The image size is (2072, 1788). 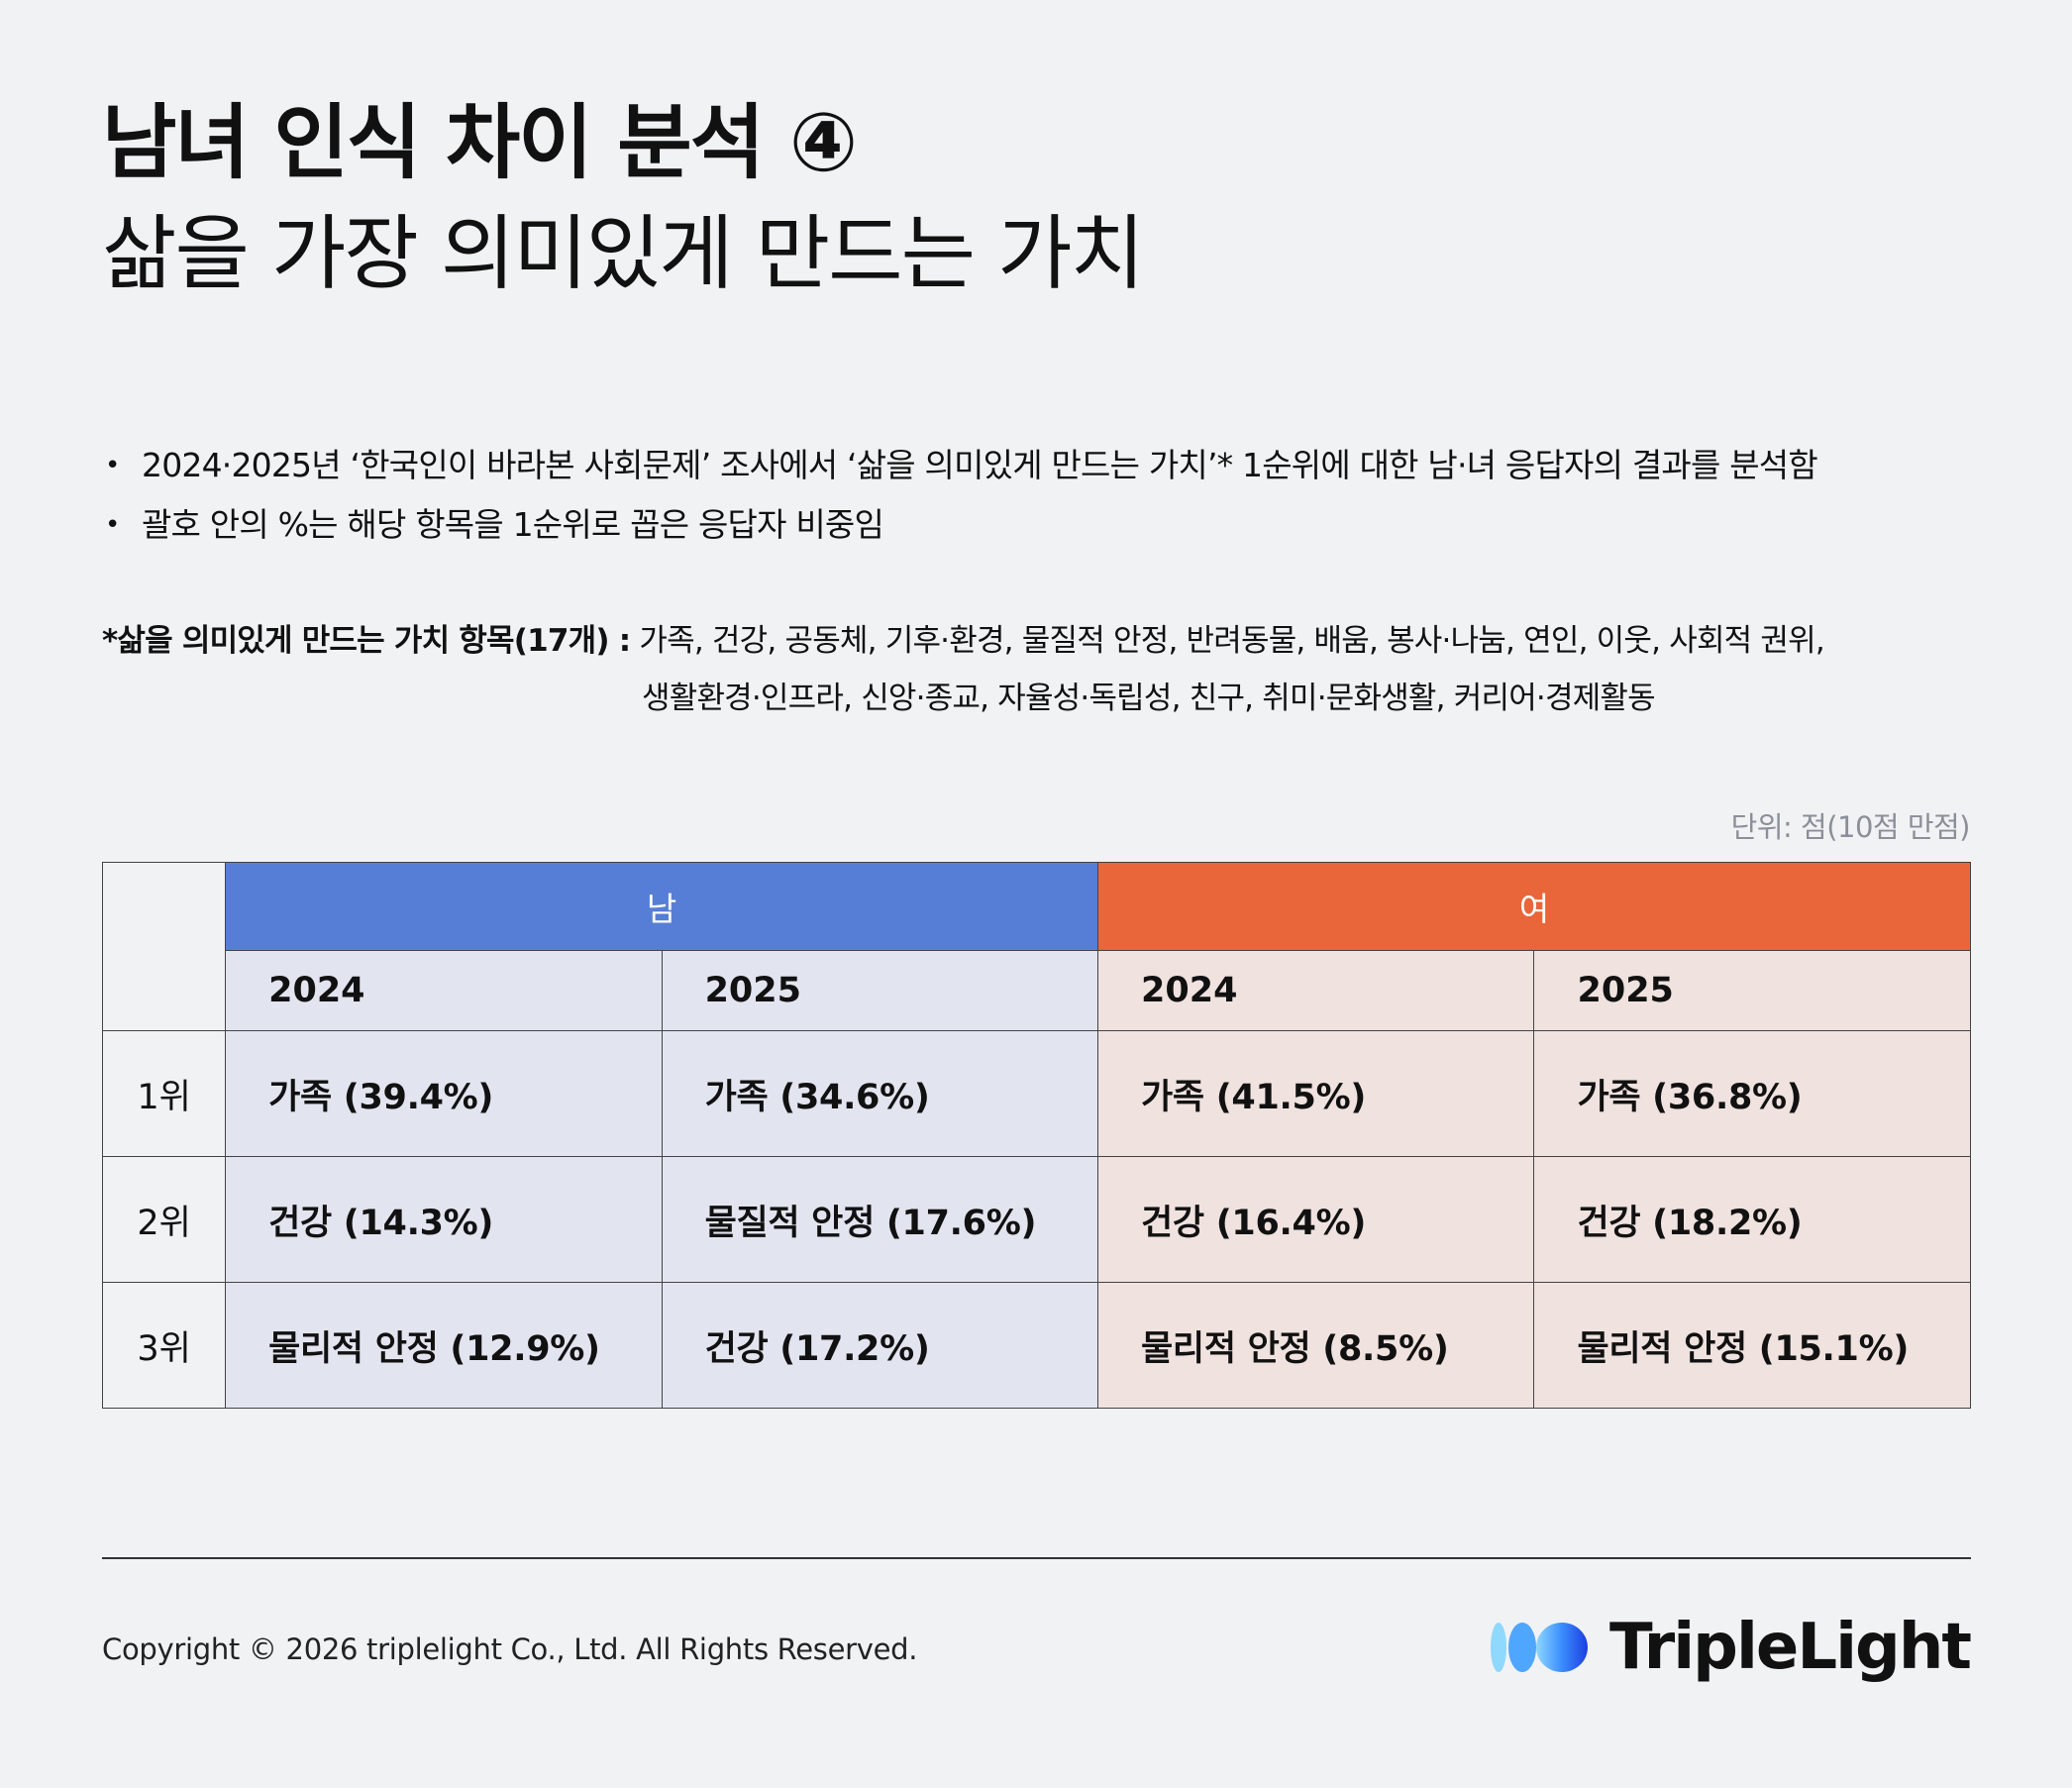 I want to click on rank-label: 2위, so click(x=164, y=1219).